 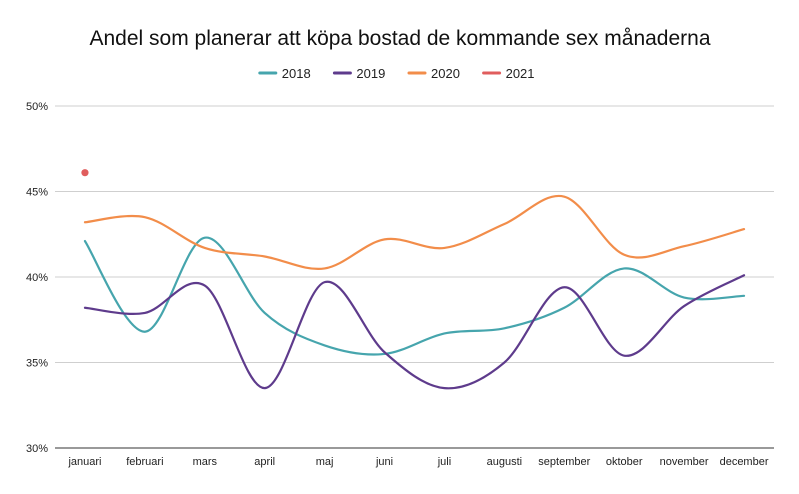 What do you see at coordinates (384, 462) in the screenshot?
I see `x-tick-label: juni` at bounding box center [384, 462].